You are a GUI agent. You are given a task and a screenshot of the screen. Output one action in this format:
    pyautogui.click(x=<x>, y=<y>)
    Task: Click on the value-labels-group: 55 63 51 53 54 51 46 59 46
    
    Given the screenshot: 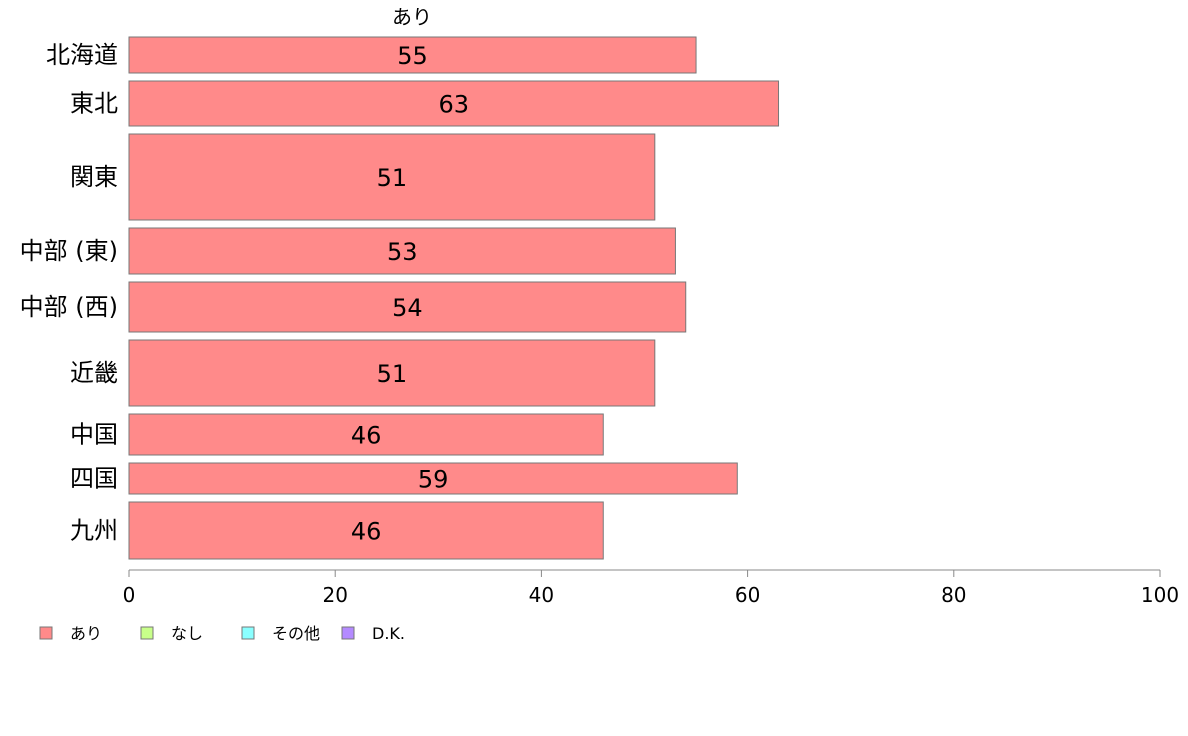 What is the action you would take?
    pyautogui.click(x=410, y=294)
    